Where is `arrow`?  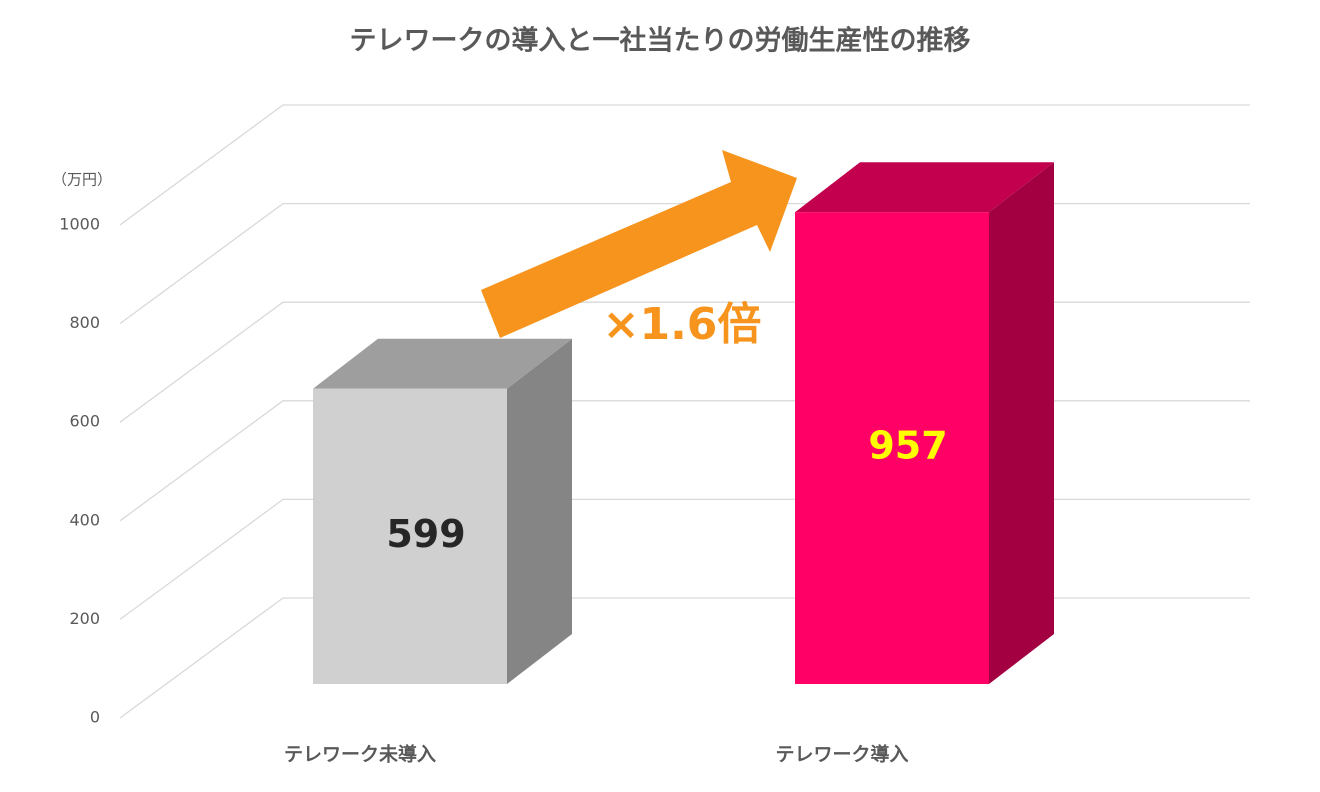 arrow is located at coordinates (639, 244).